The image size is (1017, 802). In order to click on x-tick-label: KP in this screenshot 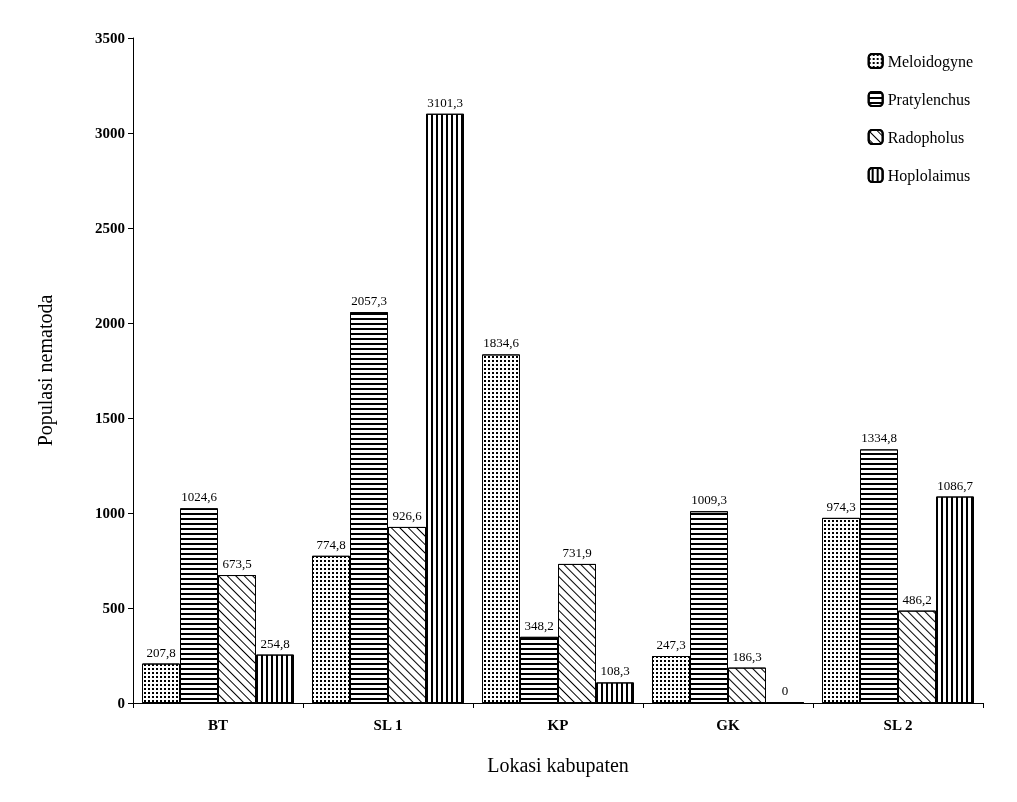, I will do `click(558, 724)`.